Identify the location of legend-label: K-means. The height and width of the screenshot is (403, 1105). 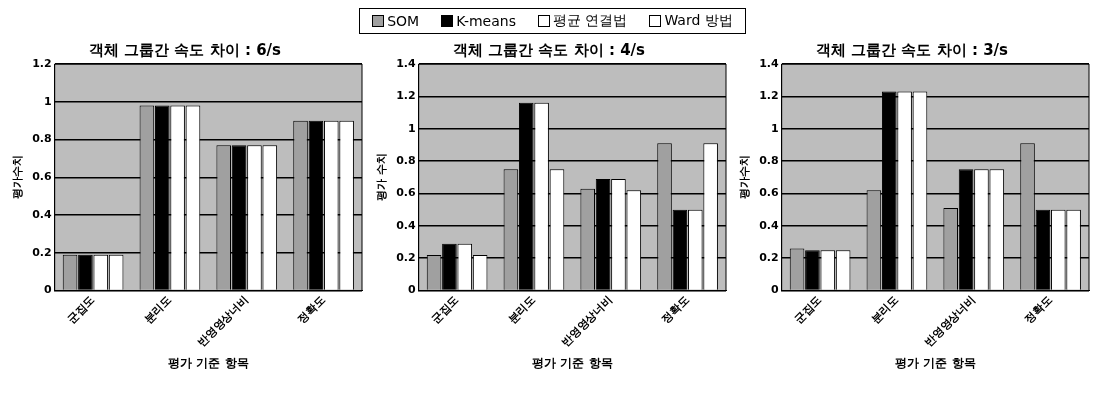
(486, 21).